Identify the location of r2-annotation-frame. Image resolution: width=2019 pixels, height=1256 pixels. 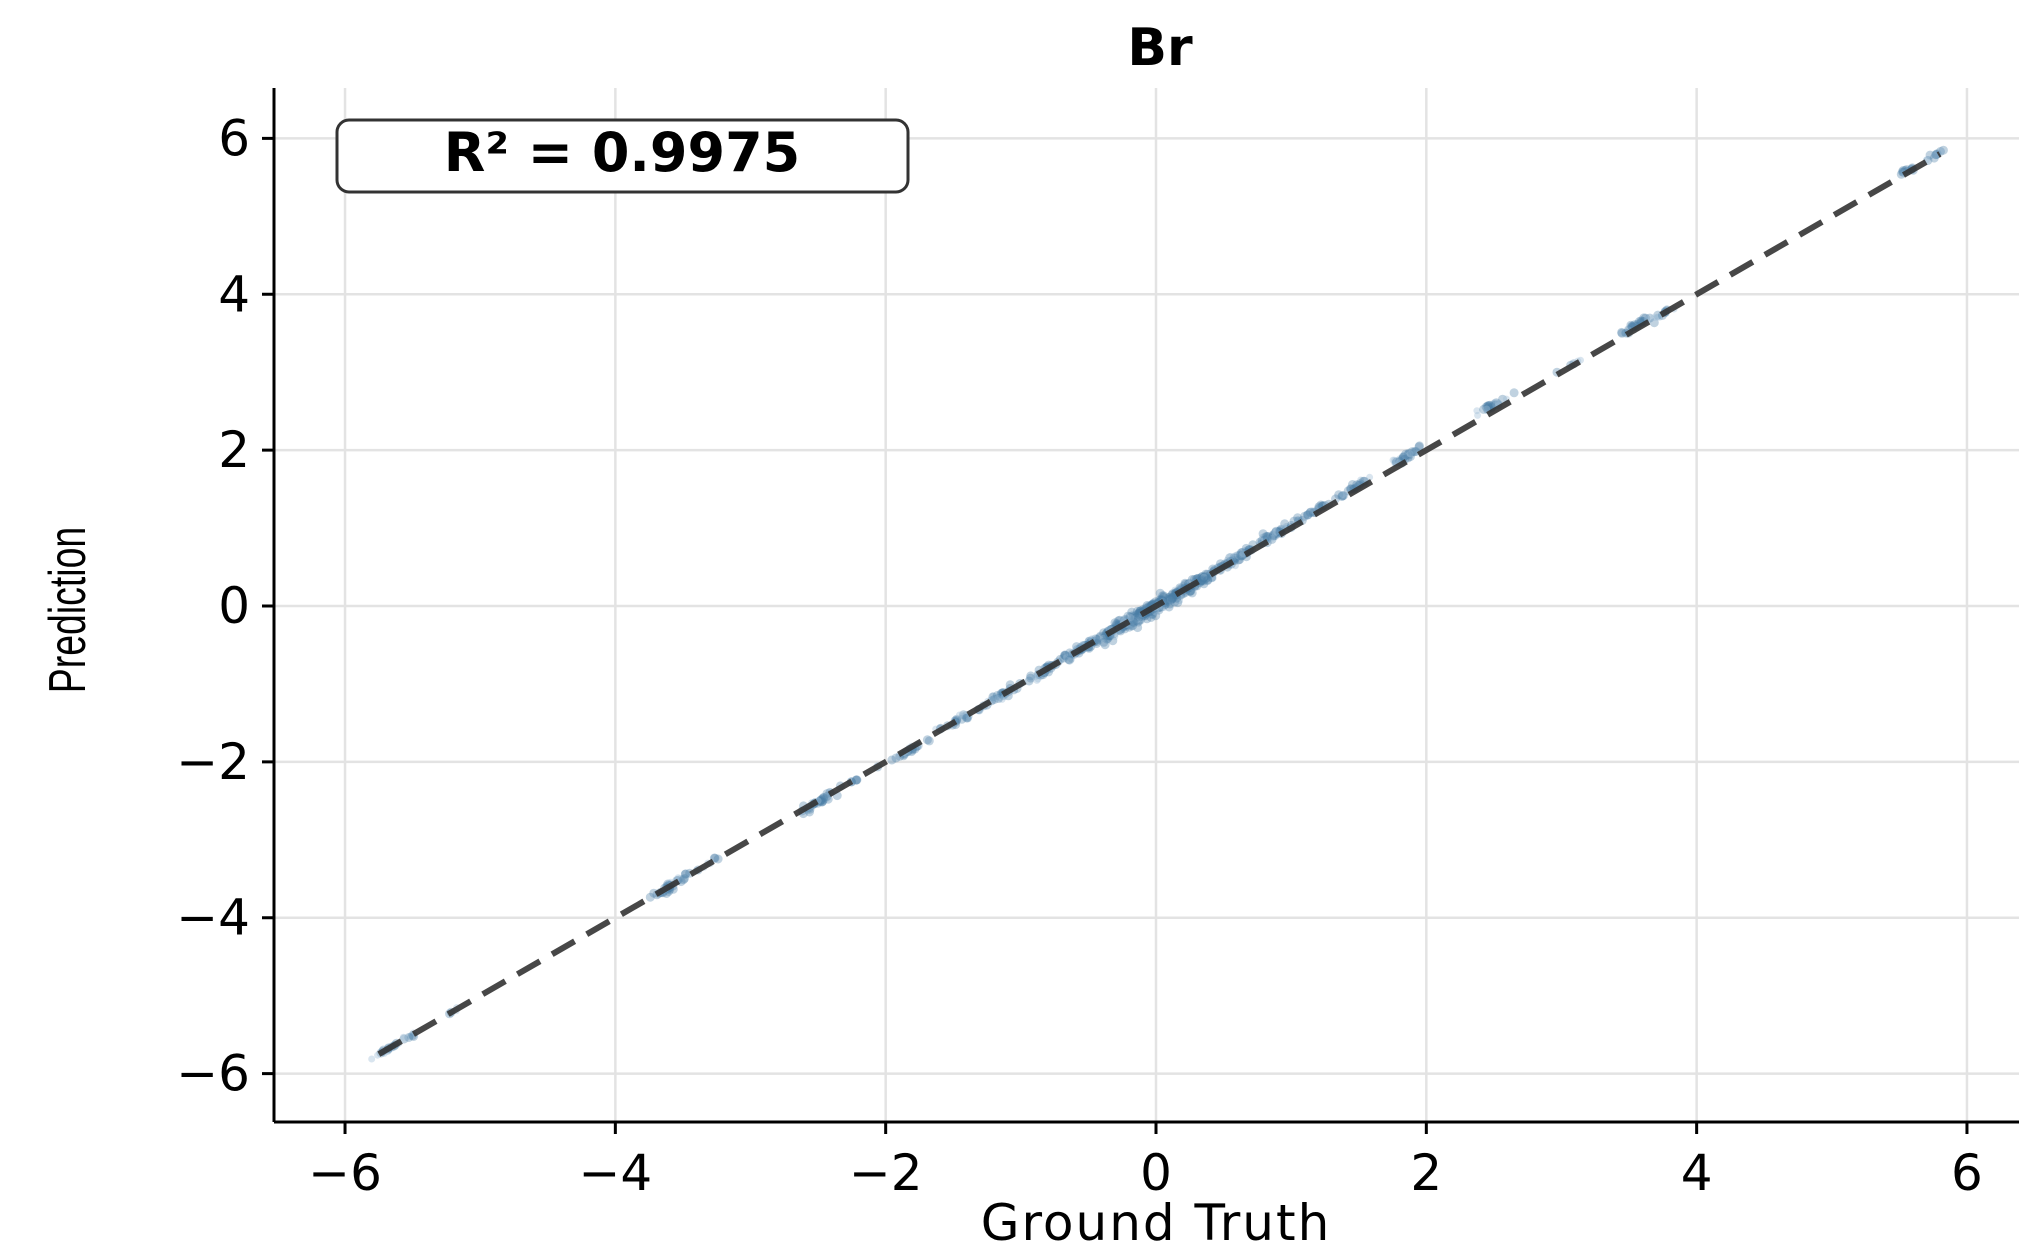
(622, 156).